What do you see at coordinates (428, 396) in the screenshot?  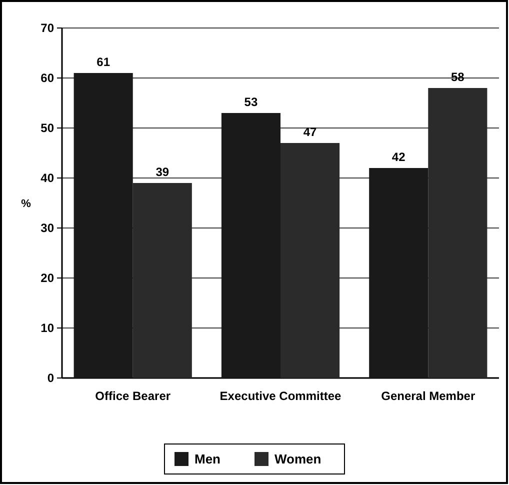 I see `x-tick-label: General Member` at bounding box center [428, 396].